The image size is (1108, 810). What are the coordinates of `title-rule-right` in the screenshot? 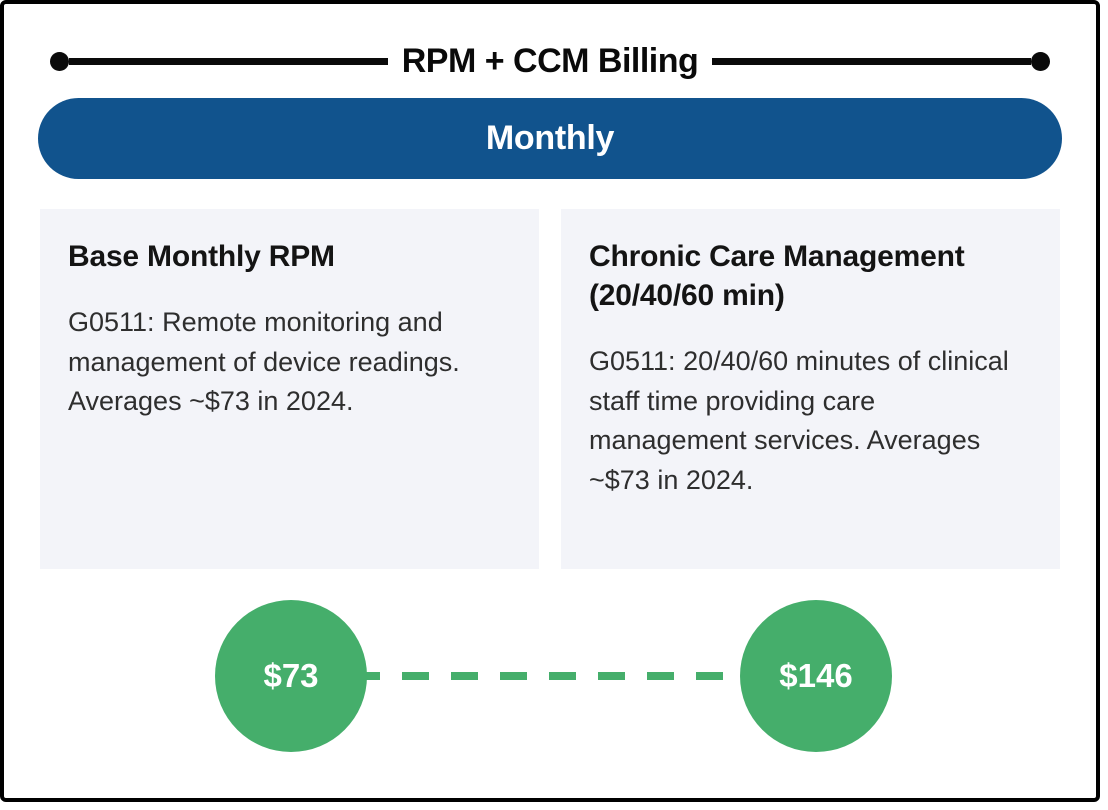 It's located at (871, 61).